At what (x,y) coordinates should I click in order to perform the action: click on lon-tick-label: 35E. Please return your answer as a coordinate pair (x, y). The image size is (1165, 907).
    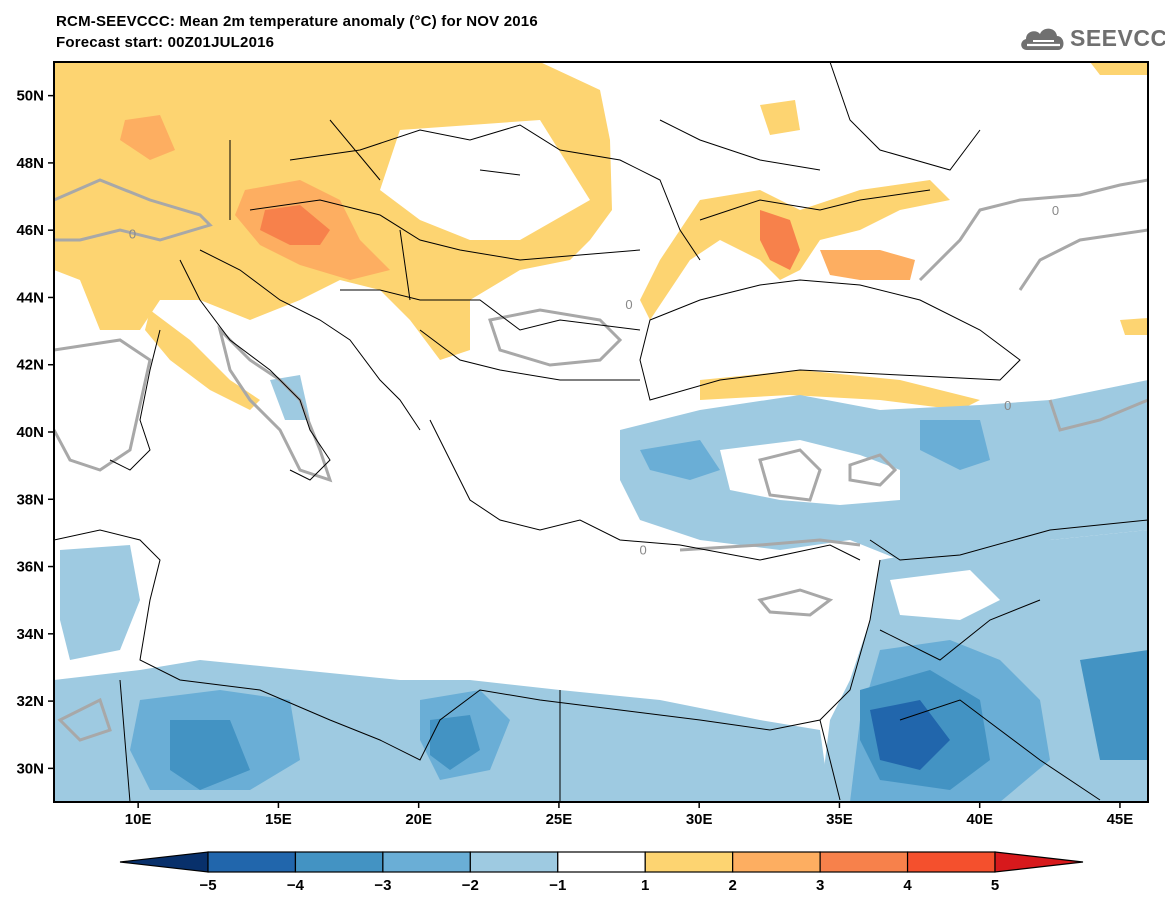
    Looking at the image, I should click on (839, 819).